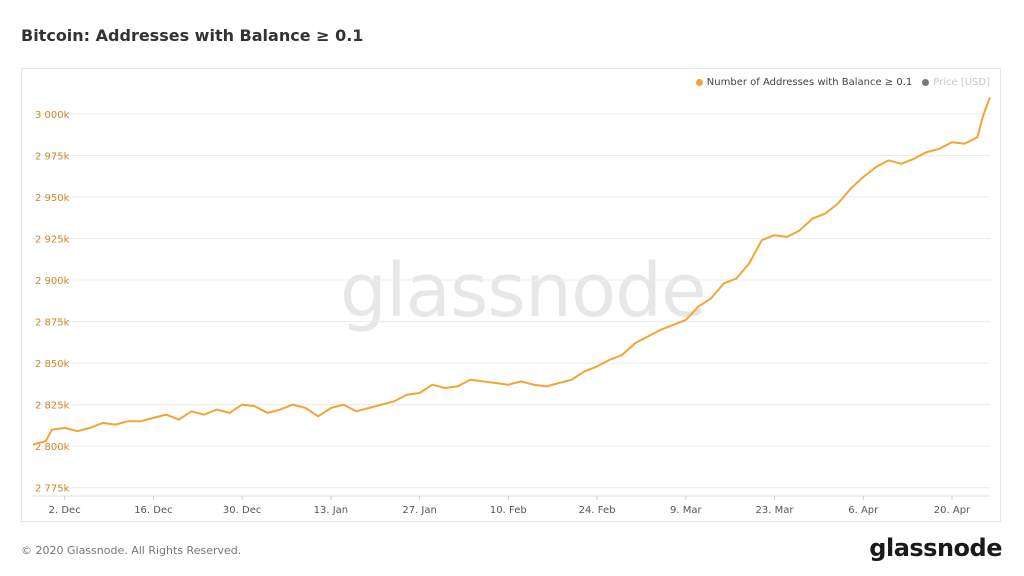  Describe the element at coordinates (775, 510) in the screenshot. I see `x-tick-label: 23. Mar` at that location.